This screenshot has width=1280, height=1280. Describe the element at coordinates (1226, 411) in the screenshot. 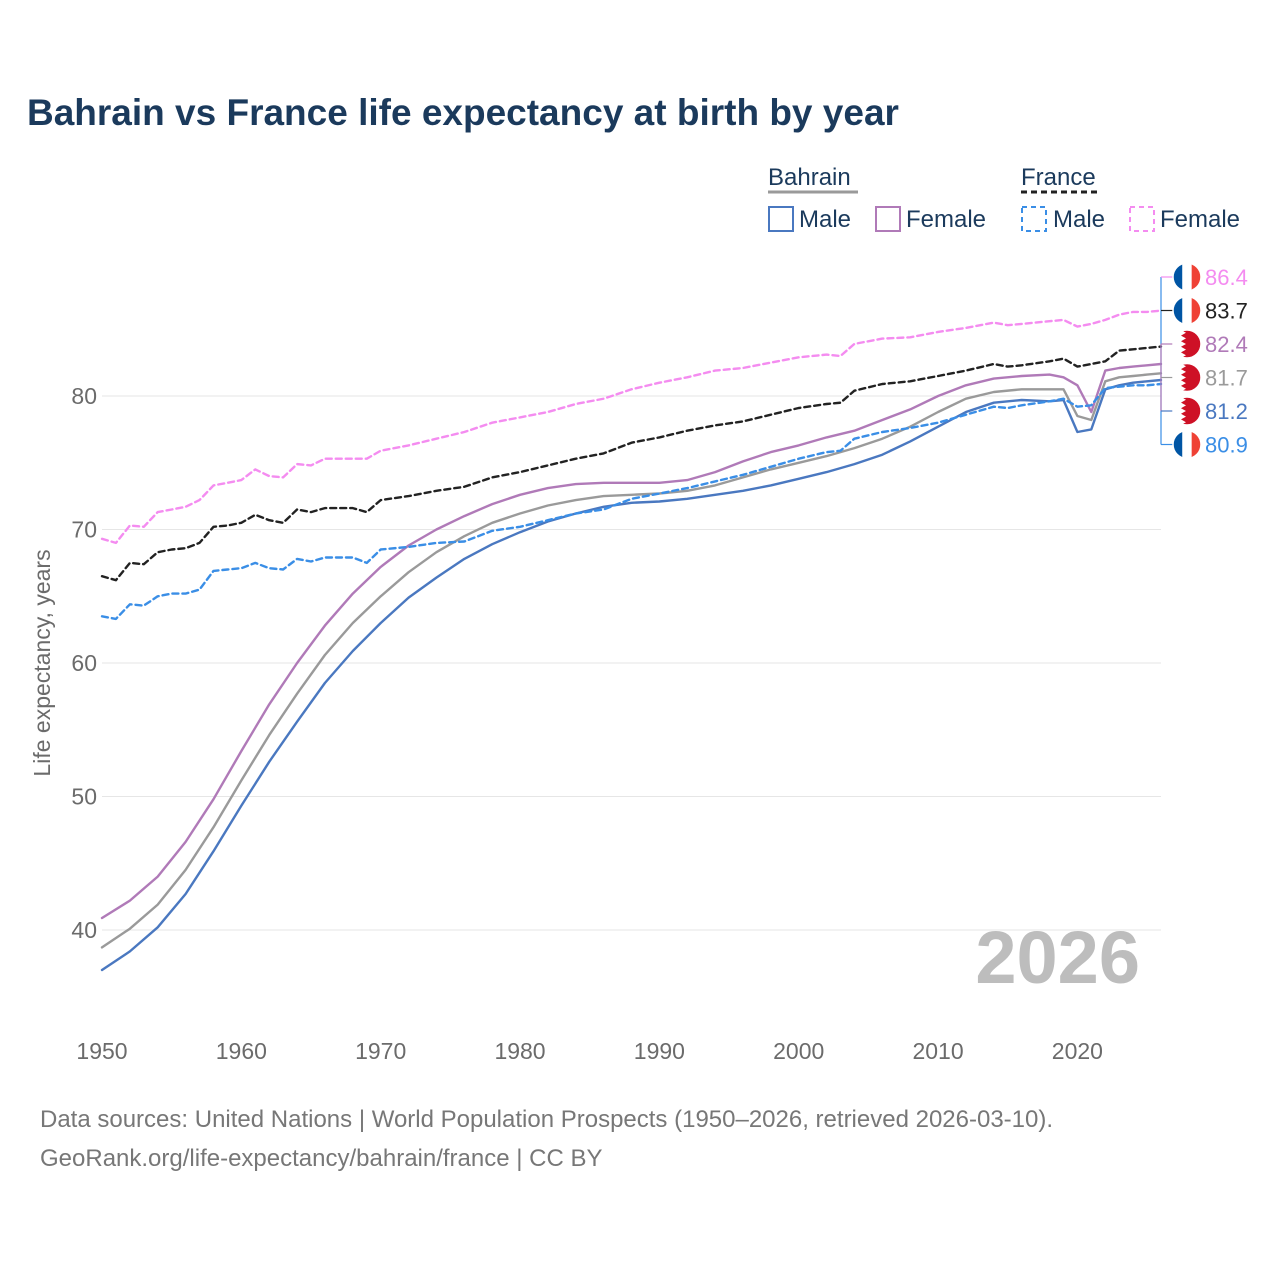

I see `end-value-label: 81.2` at that location.